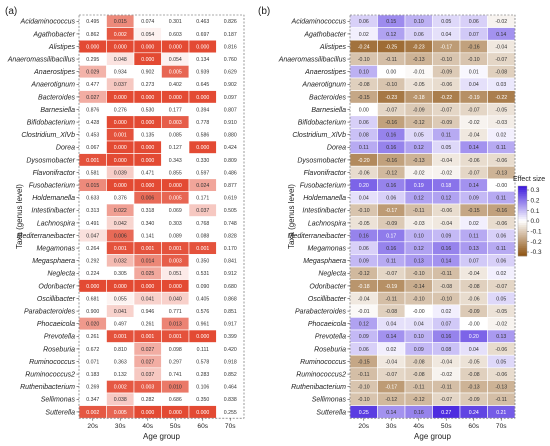  What do you see at coordinates (202, 362) in the screenshot?
I see `cell-value: 0.578` at bounding box center [202, 362].